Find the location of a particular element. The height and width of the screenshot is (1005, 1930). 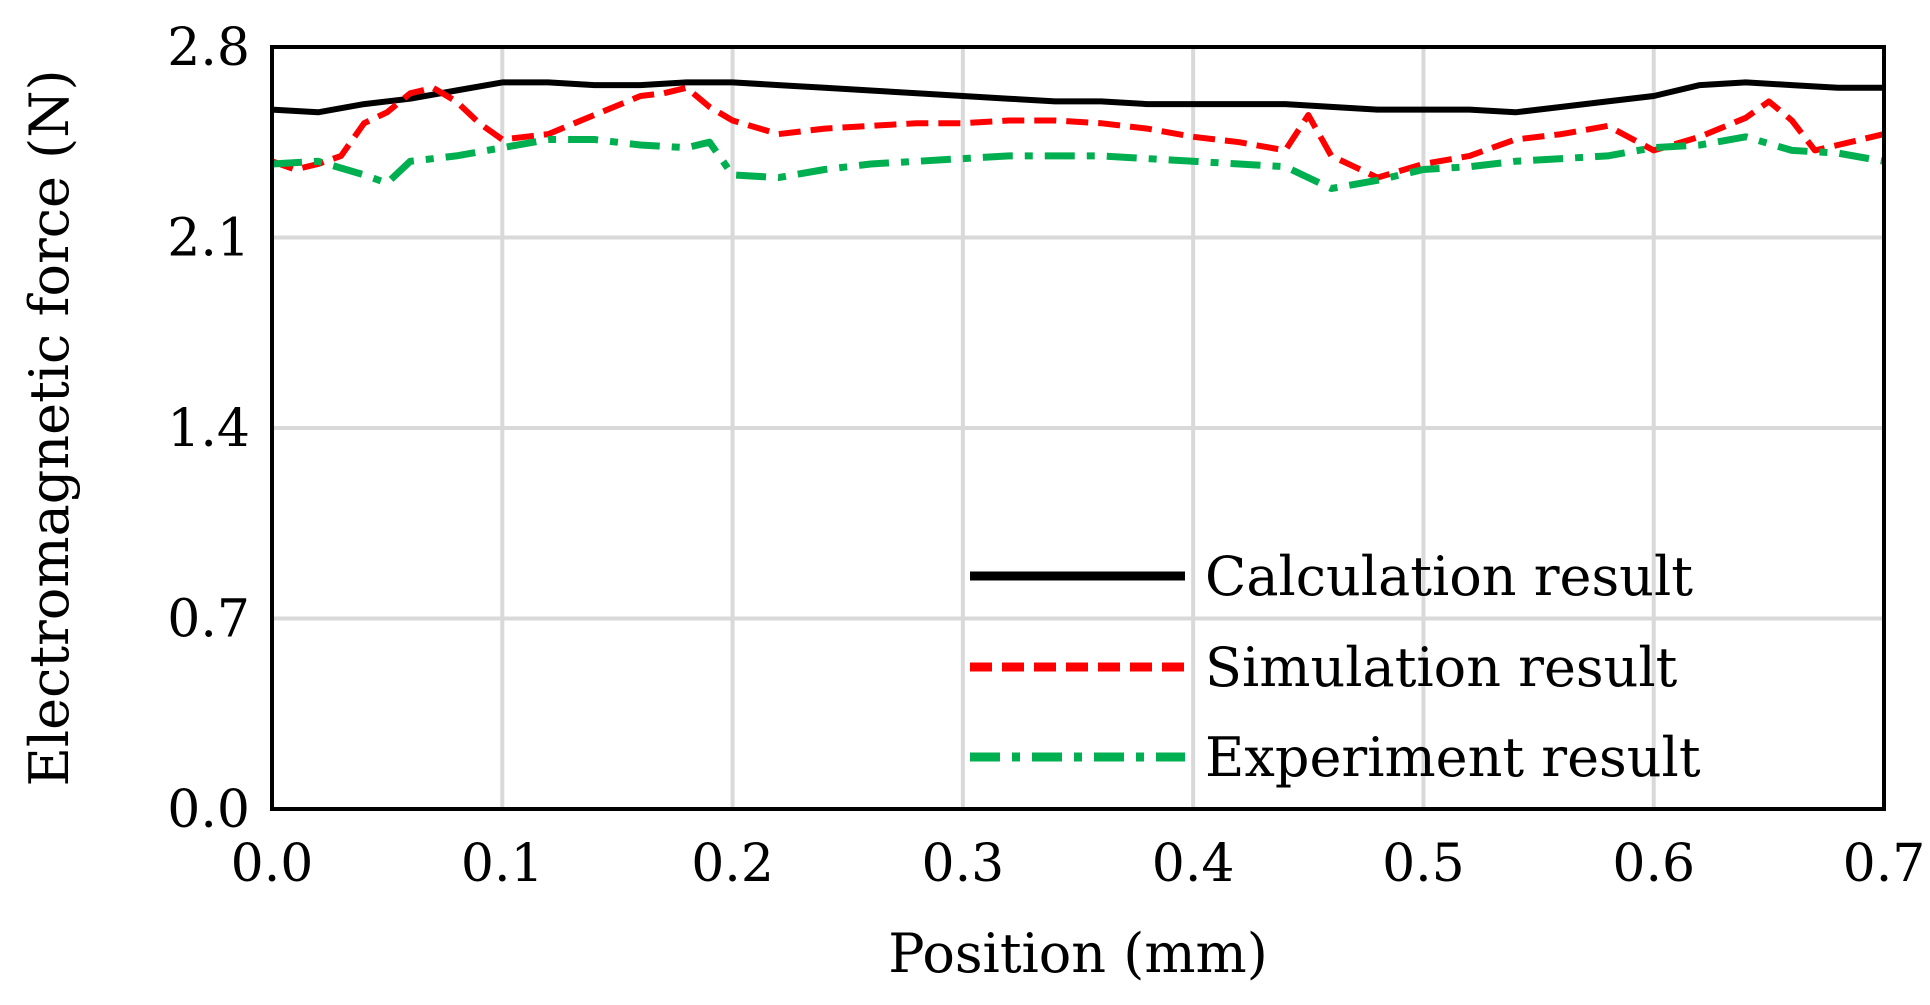

y-tick-label: 2.8 is located at coordinates (208, 48).